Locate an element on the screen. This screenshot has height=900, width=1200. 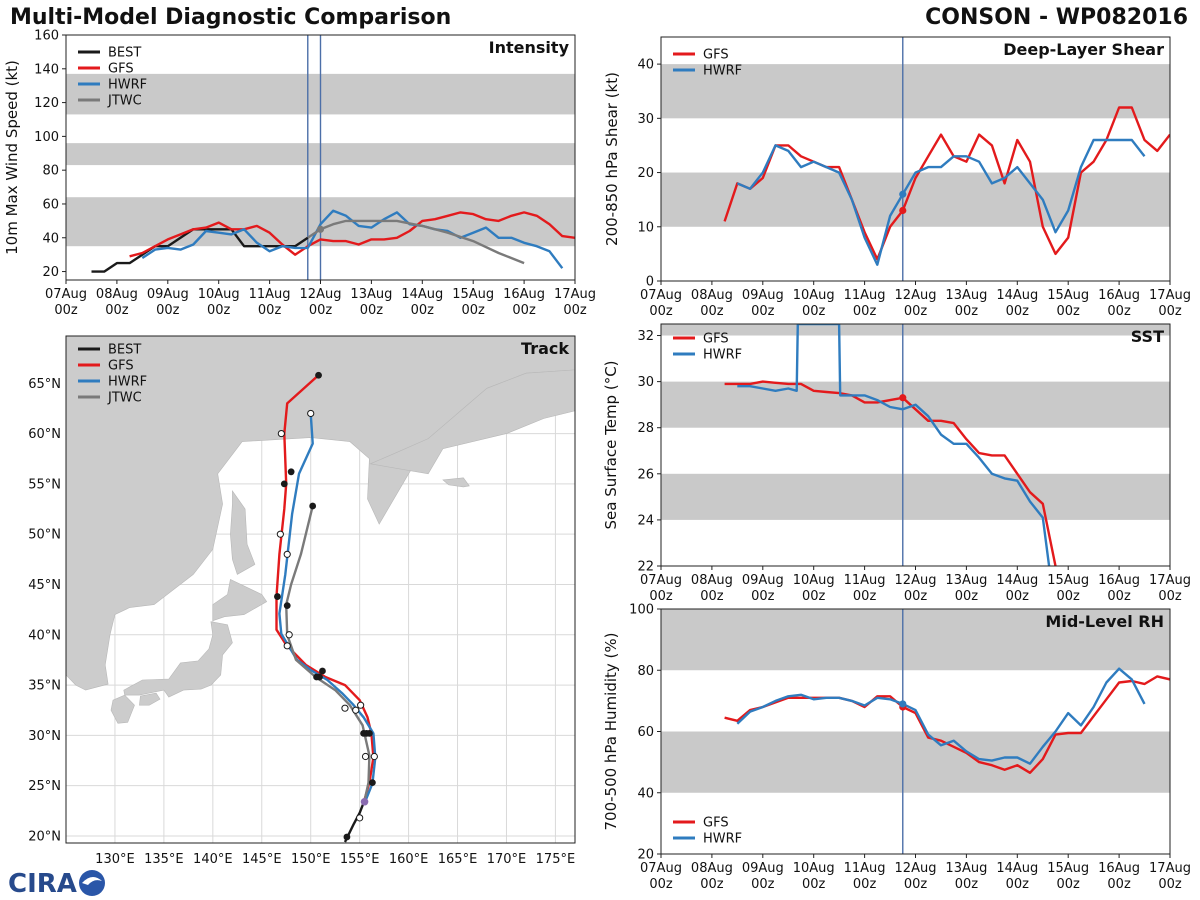
intensity-xtick-label-day: 17Aug is located at coordinates (575, 294).